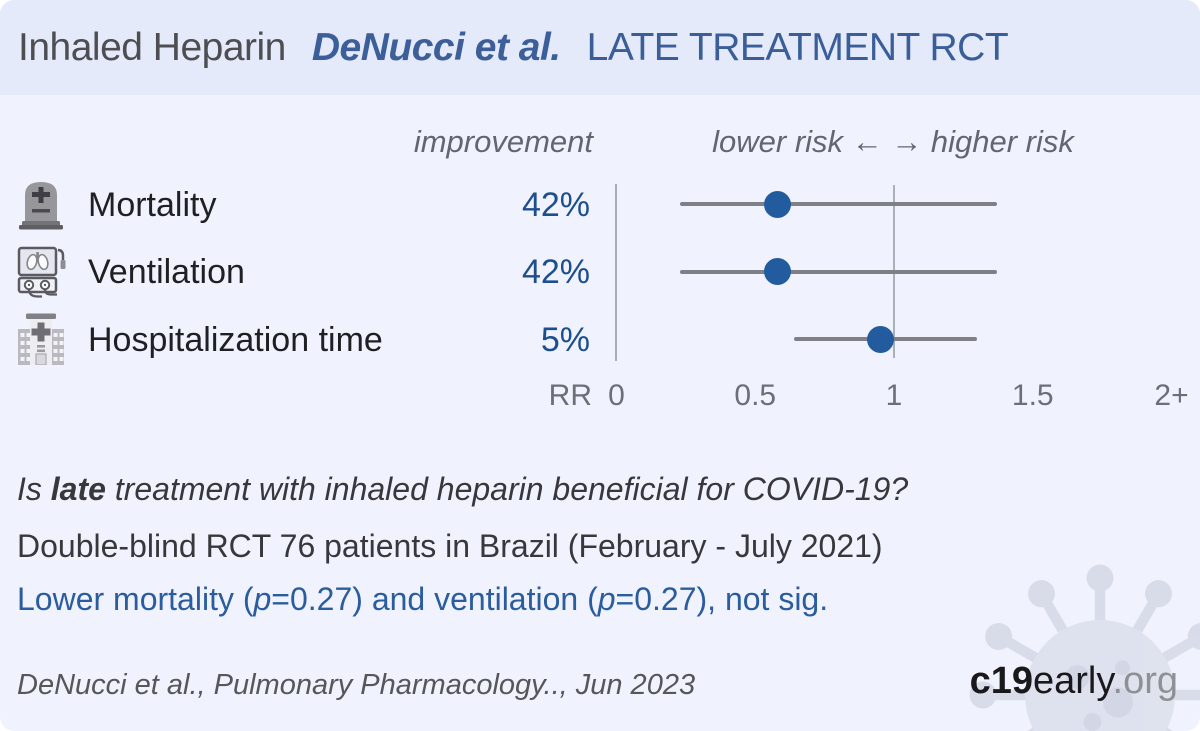 The width and height of the screenshot is (1200, 731). Describe the element at coordinates (78, 489) in the screenshot. I see `question-bold: late` at that location.